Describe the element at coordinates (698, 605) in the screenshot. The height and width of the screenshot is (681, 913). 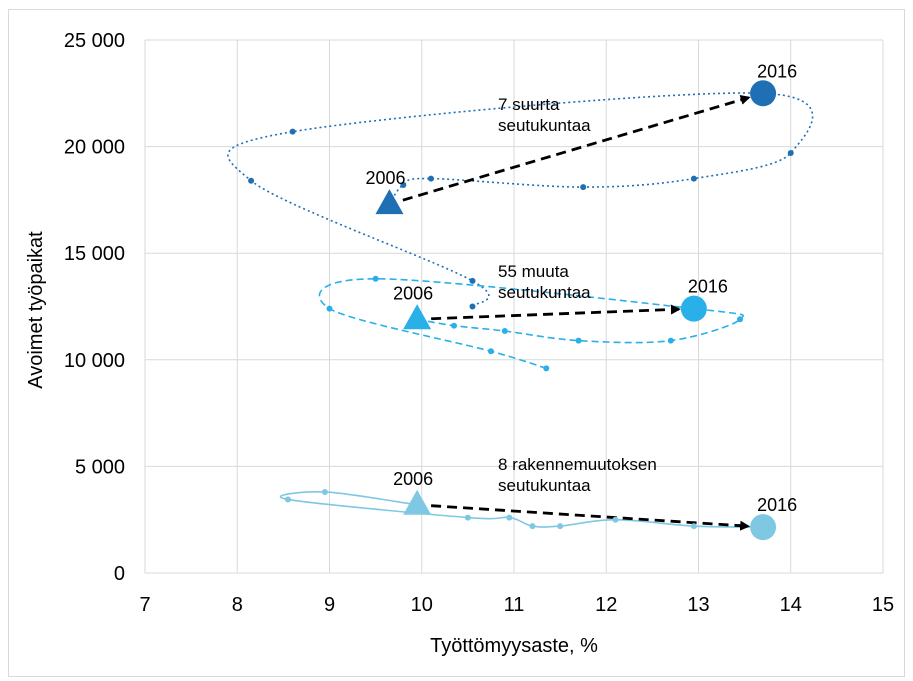
I see `x-tick-label: 13` at that location.